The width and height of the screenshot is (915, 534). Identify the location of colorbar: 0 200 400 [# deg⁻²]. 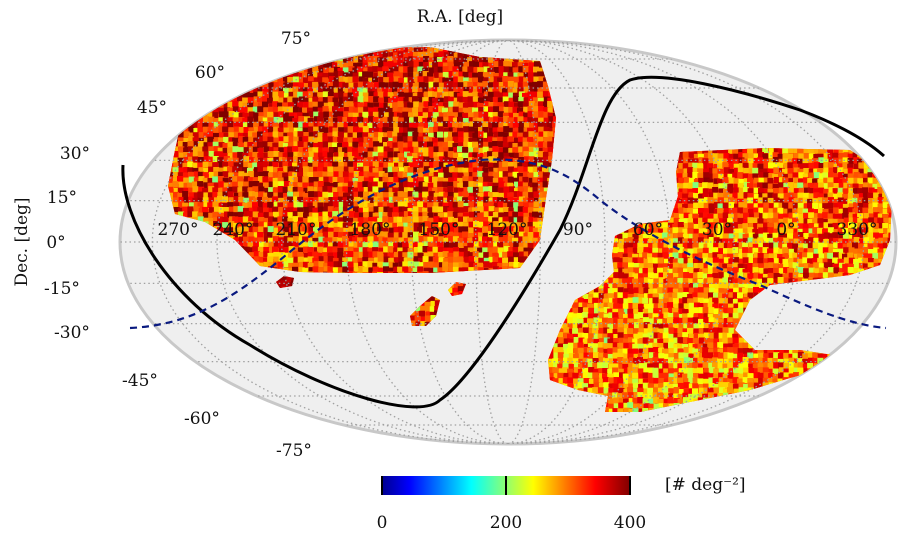
(561, 504).